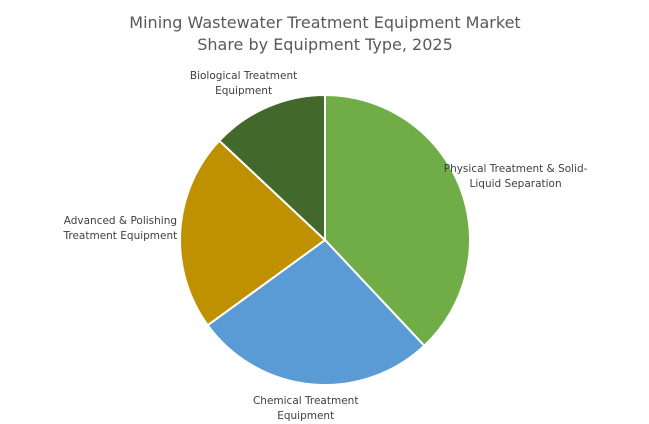  What do you see at coordinates (305, 409) in the screenshot?
I see `slice-label: Chemical Treatment Equipment` at bounding box center [305, 409].